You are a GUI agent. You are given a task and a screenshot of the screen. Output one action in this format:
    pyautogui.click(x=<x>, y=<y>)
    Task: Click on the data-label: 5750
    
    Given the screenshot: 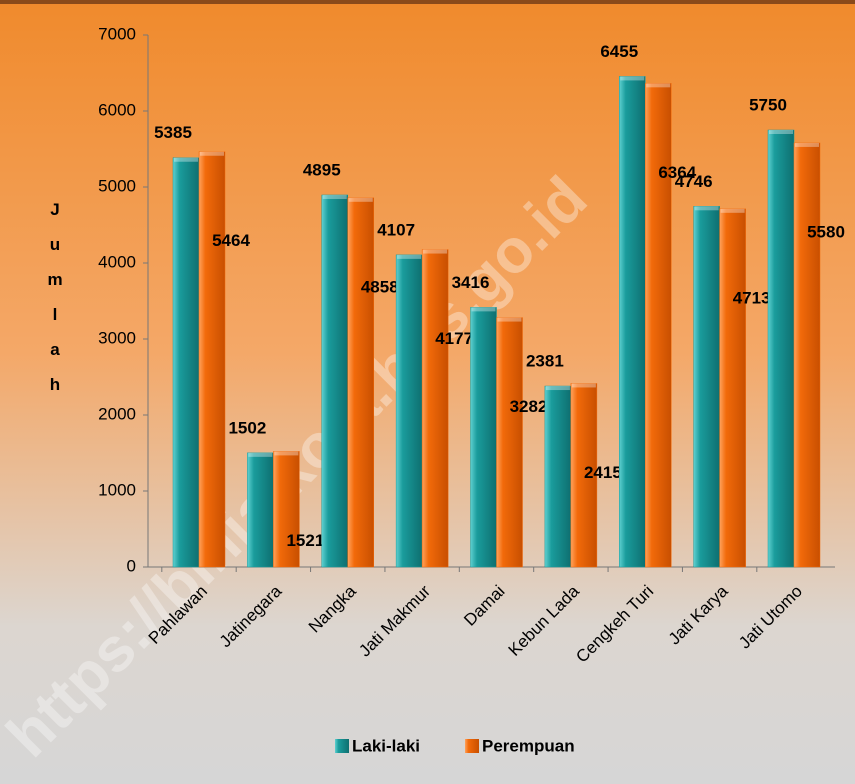 What is the action you would take?
    pyautogui.click(x=768, y=104)
    